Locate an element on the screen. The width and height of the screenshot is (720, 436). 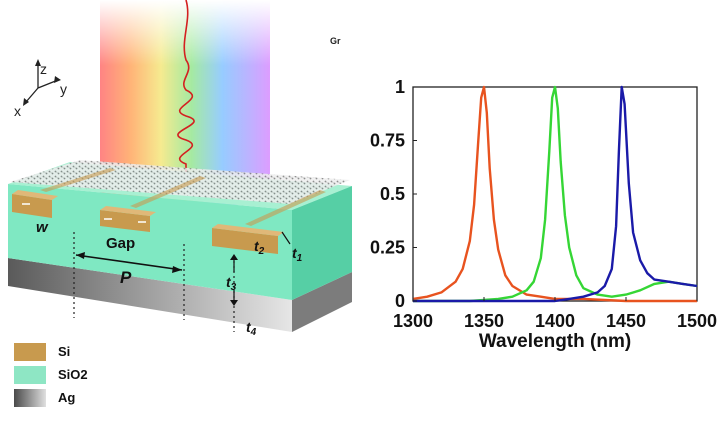
axis-x-label: x is located at coordinates (17, 111).